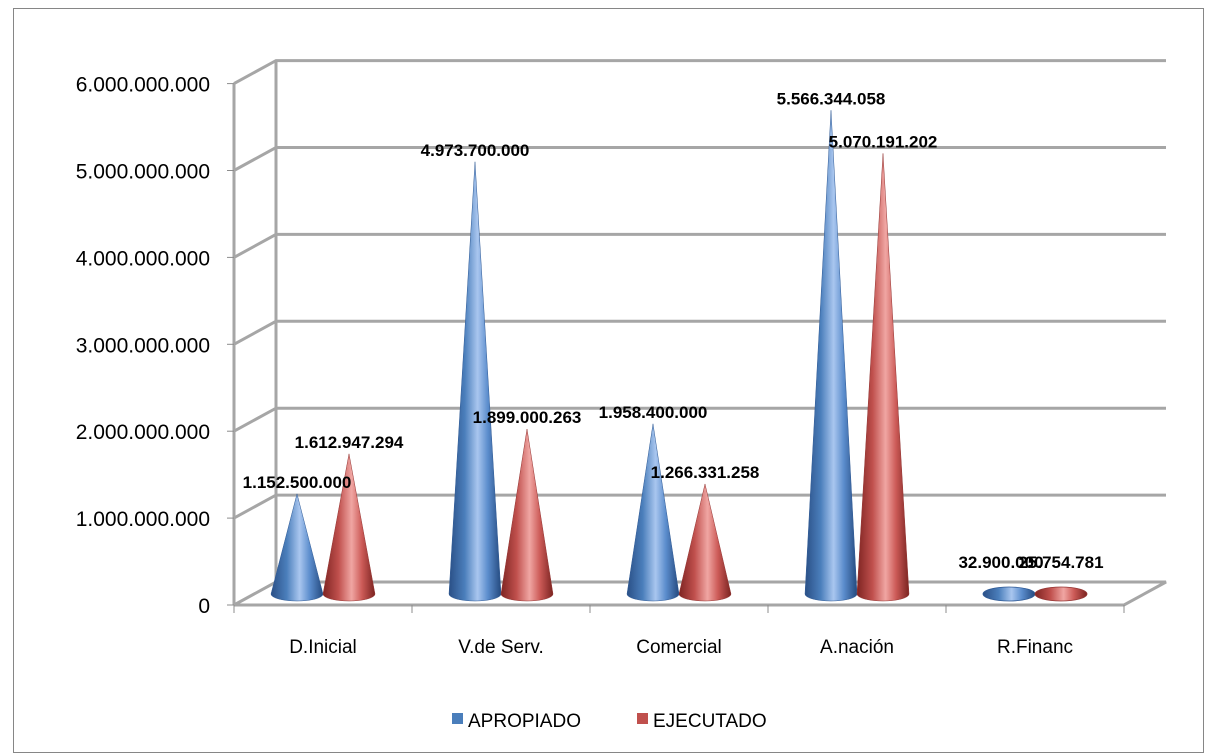  Describe the element at coordinates (457, 718) in the screenshot. I see `legend-swatch-apropiado` at that location.